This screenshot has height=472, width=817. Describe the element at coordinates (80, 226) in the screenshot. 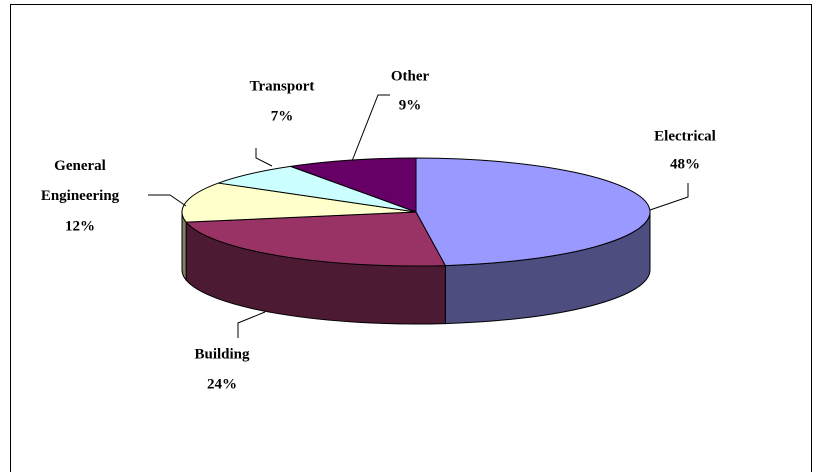

I see `slice-value-label: 12%` at that location.